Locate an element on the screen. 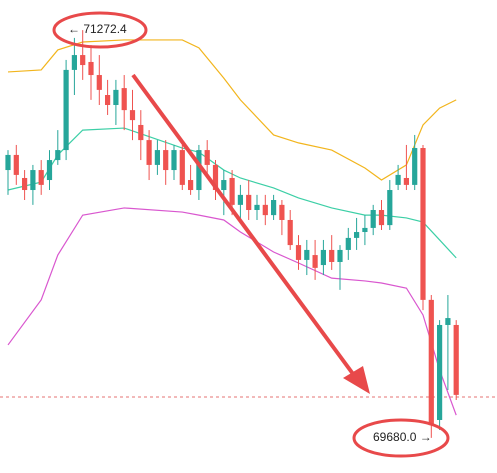 The width and height of the screenshot is (497, 473). low-circle is located at coordinates (401, 438).